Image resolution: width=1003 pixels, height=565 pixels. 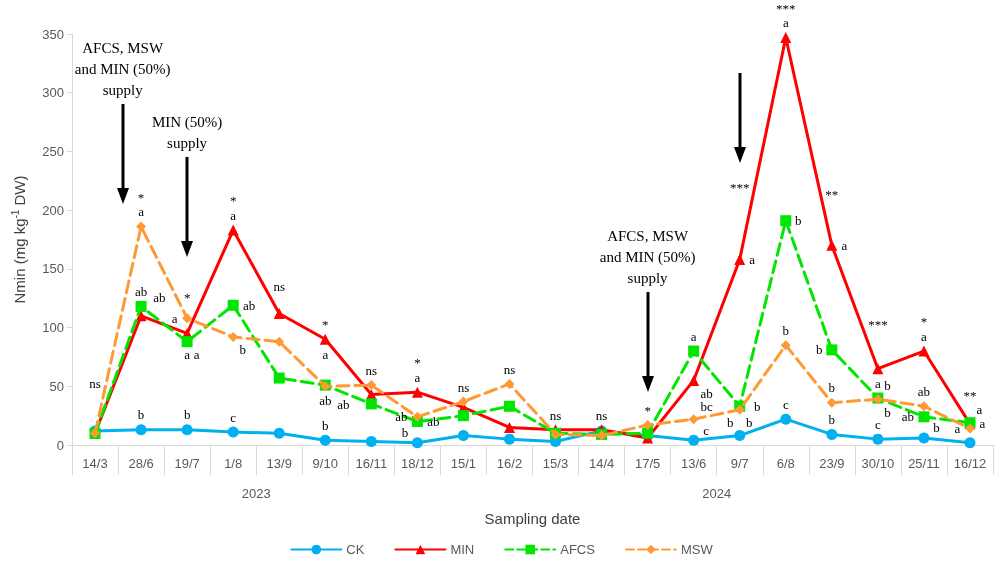 What do you see at coordinates (53, 328) in the screenshot?
I see `y-tick-label: 100` at bounding box center [53, 328].